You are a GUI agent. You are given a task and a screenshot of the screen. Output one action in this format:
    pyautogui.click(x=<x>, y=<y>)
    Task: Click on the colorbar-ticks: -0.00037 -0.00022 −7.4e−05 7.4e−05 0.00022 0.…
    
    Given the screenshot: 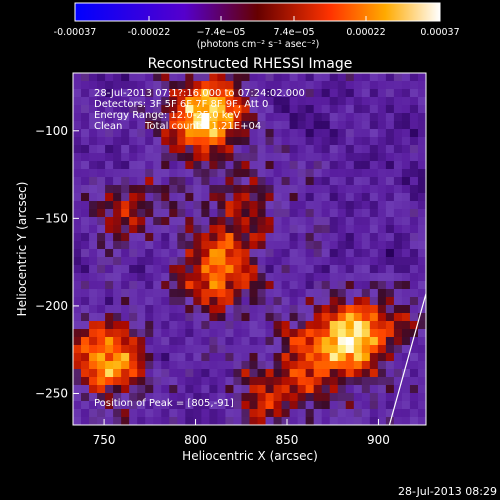 What is the action you would take?
    pyautogui.click(x=257, y=27)
    